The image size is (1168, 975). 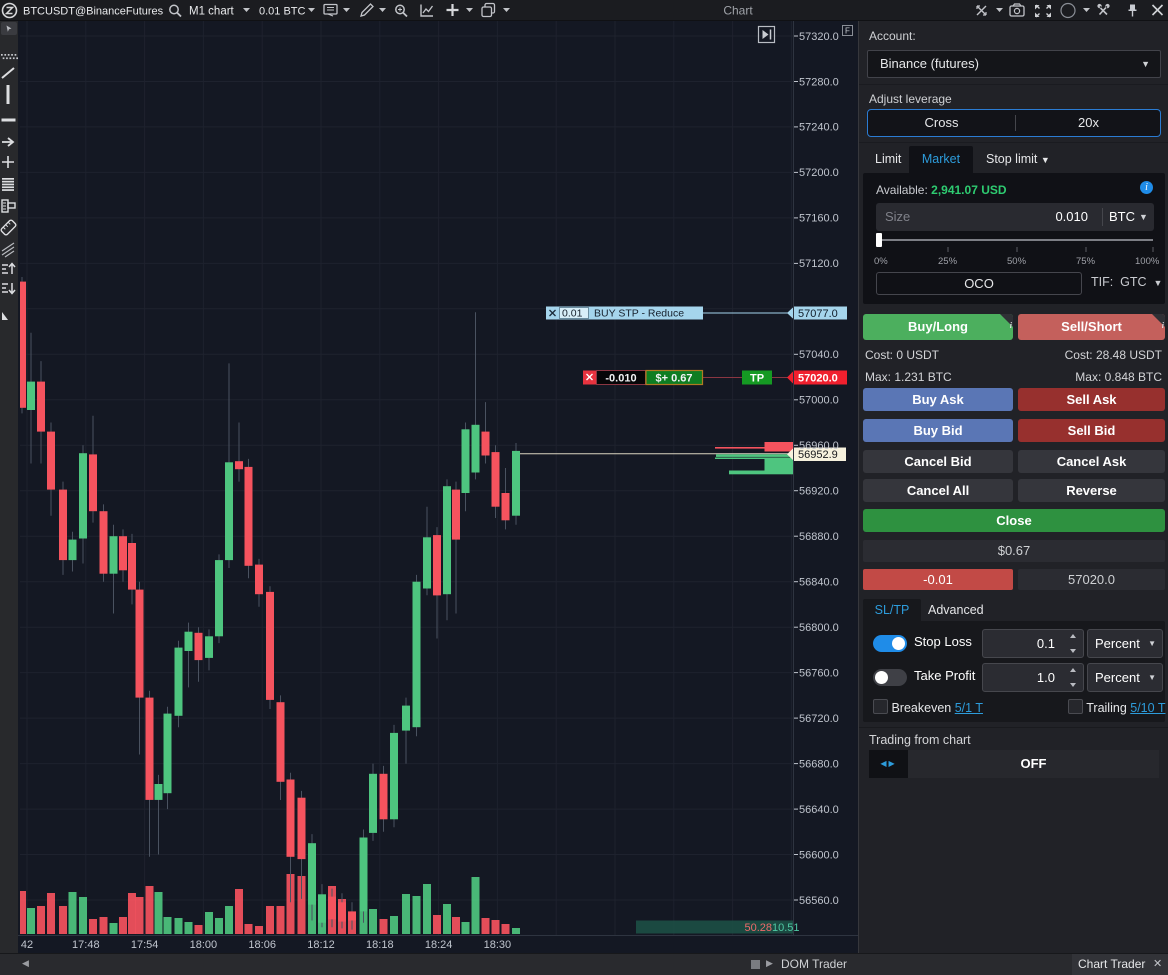 I want to click on svg-text: 57040.0, so click(x=819, y=355).